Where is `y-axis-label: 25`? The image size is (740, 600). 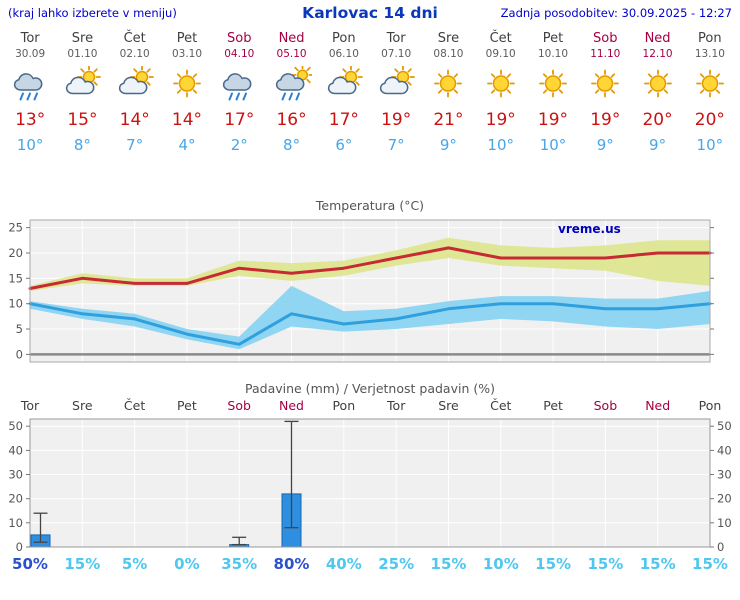
y-axis-label: 25 is located at coordinates (15, 228).